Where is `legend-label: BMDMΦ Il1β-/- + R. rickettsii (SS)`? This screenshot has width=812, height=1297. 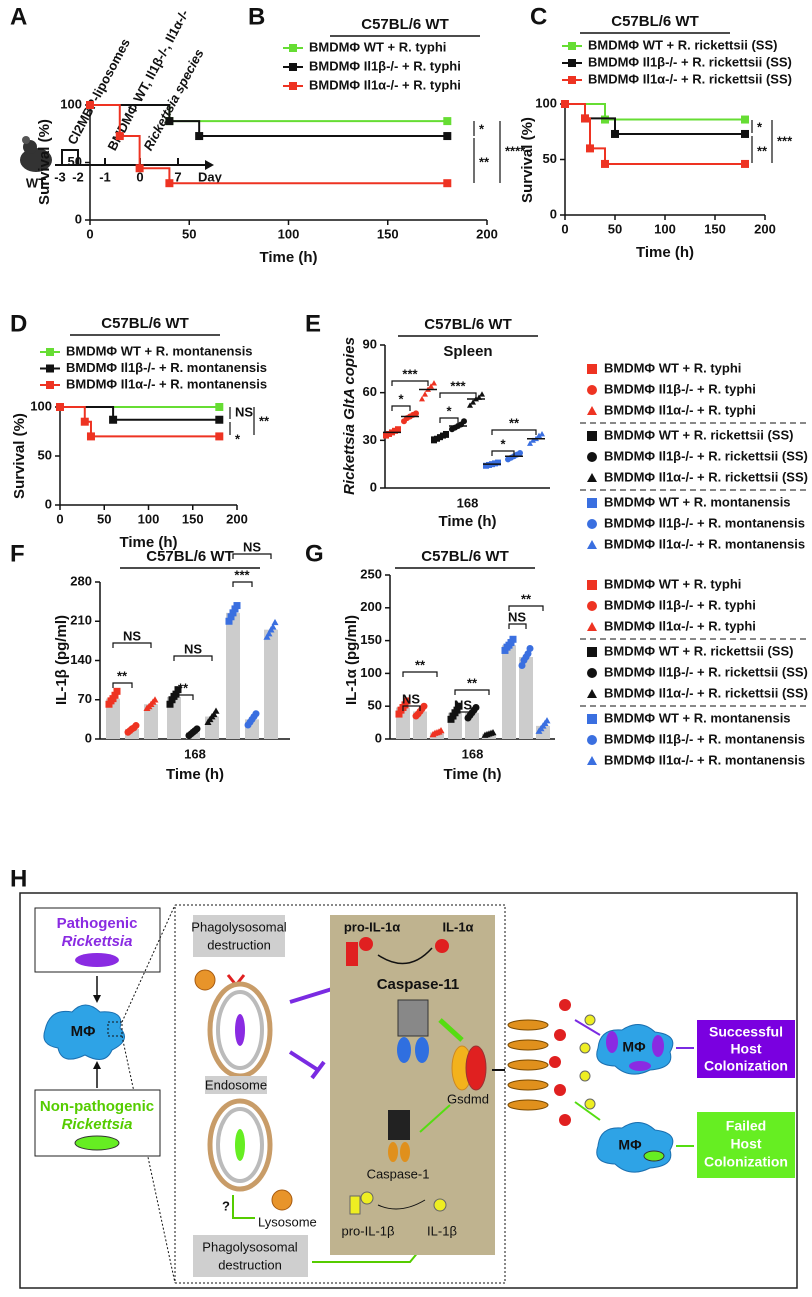
legend-label: BMDMΦ Il1β-/- + R. rickettsii (SS) is located at coordinates (706, 671).